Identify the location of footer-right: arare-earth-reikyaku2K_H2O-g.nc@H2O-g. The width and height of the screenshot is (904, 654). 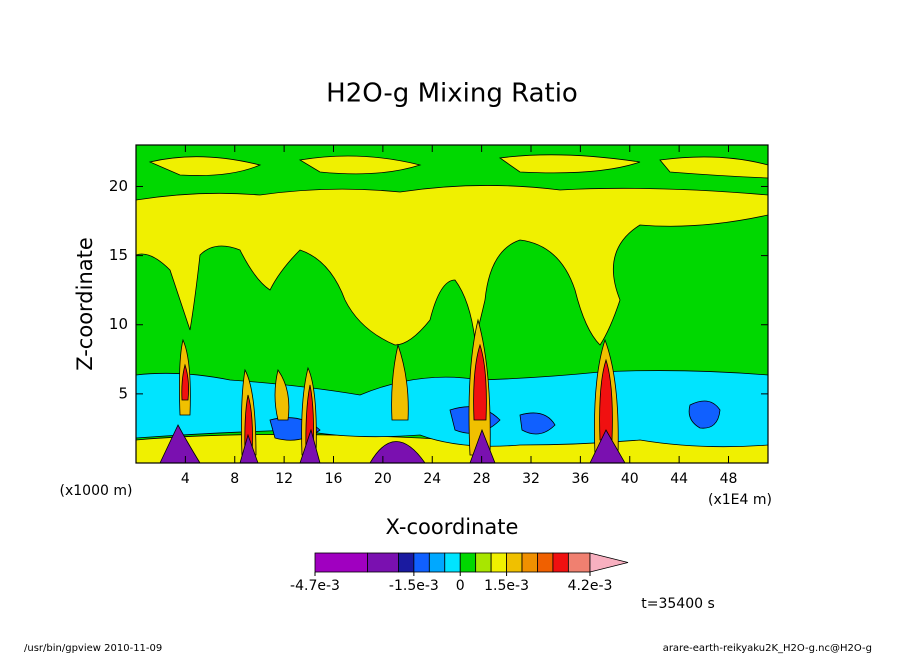
(767, 648).